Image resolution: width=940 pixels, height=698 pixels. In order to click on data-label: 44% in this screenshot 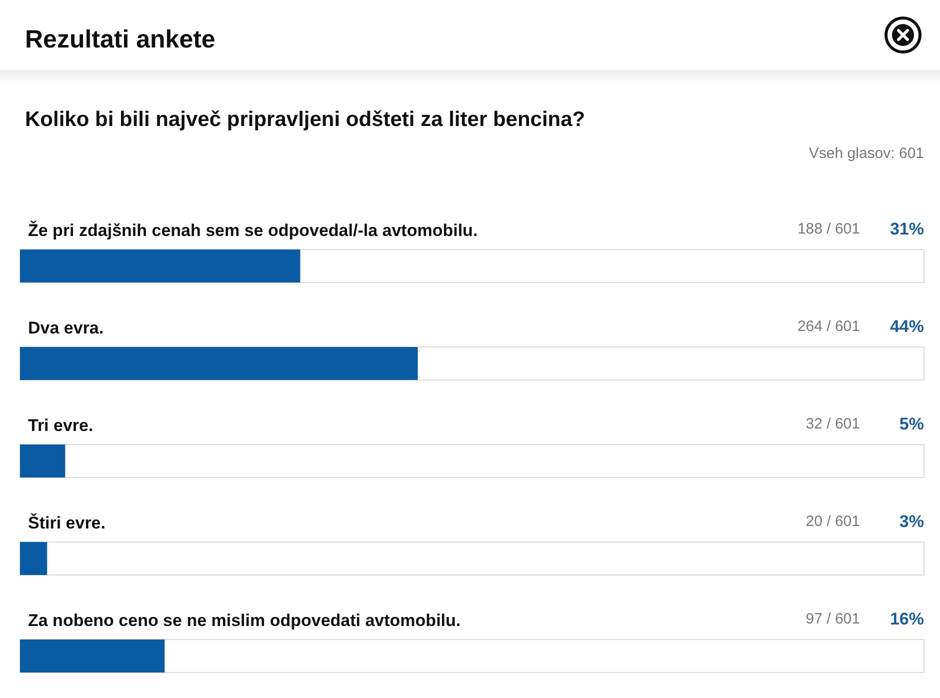, I will do `click(907, 326)`.